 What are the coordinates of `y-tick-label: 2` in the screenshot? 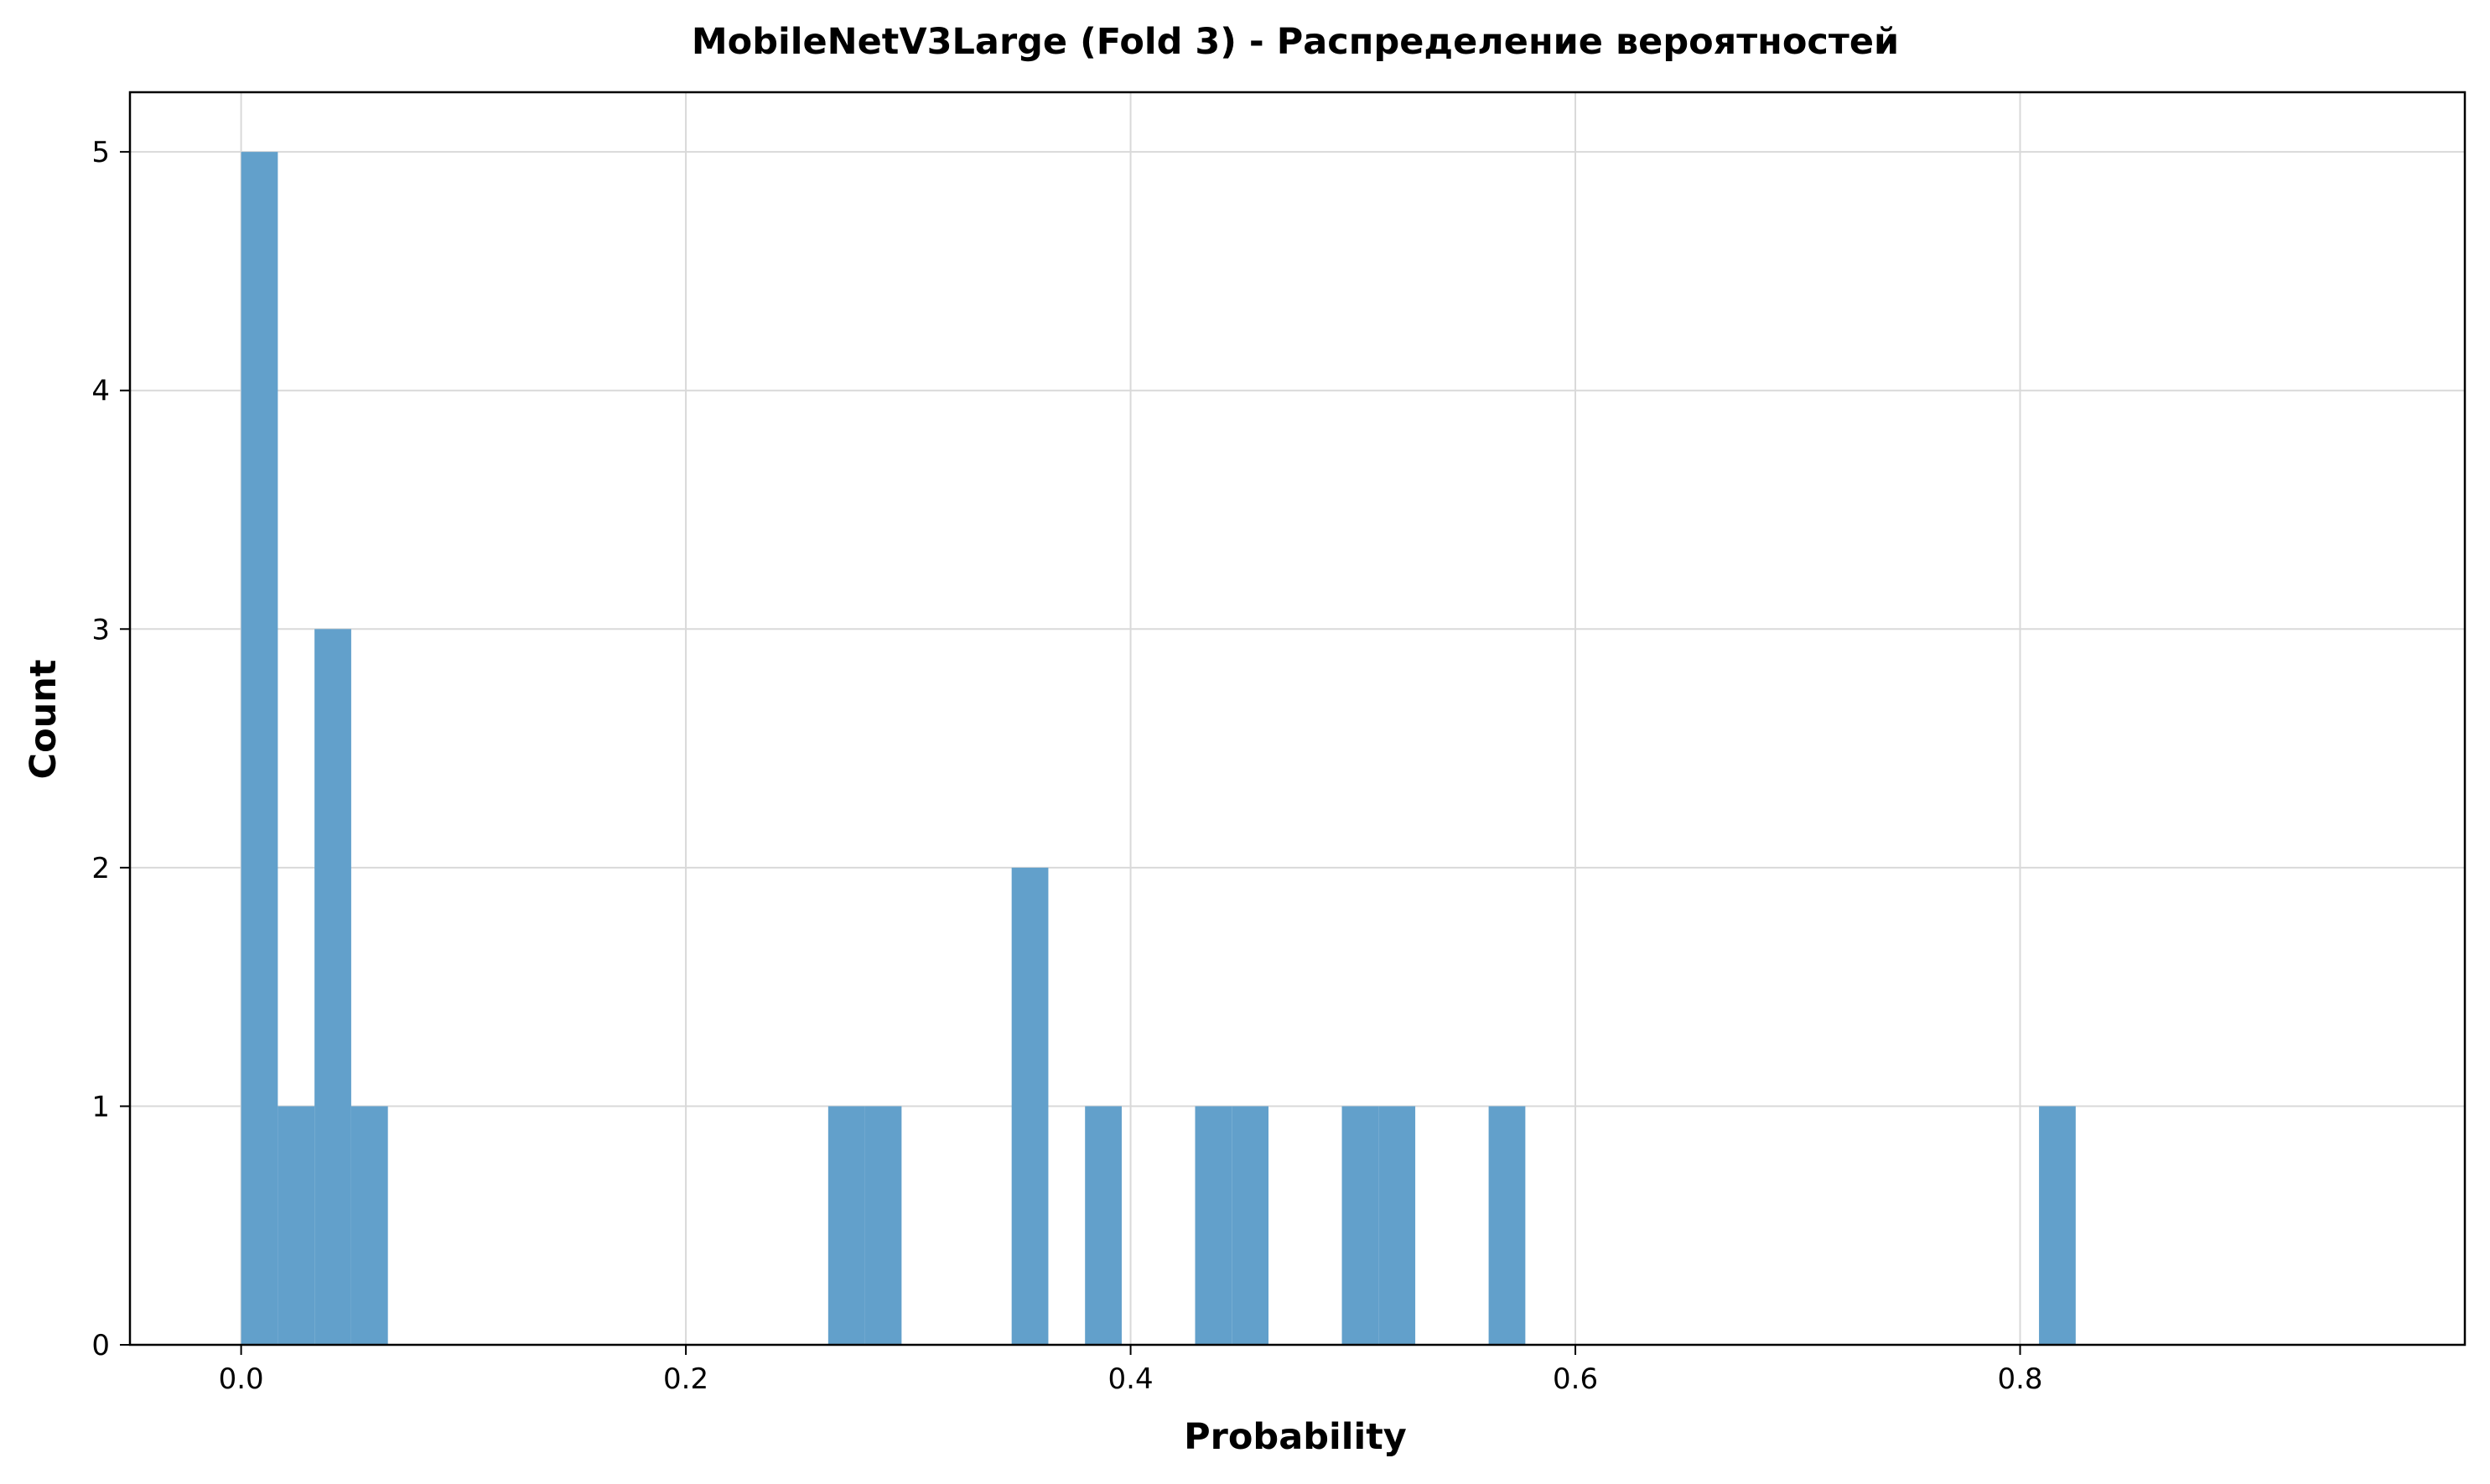 It's located at (100, 868).